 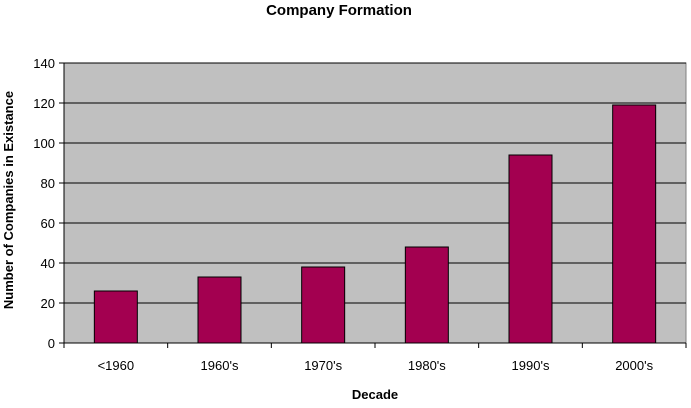 I want to click on x-tick-label: 1960's, so click(x=220, y=365).